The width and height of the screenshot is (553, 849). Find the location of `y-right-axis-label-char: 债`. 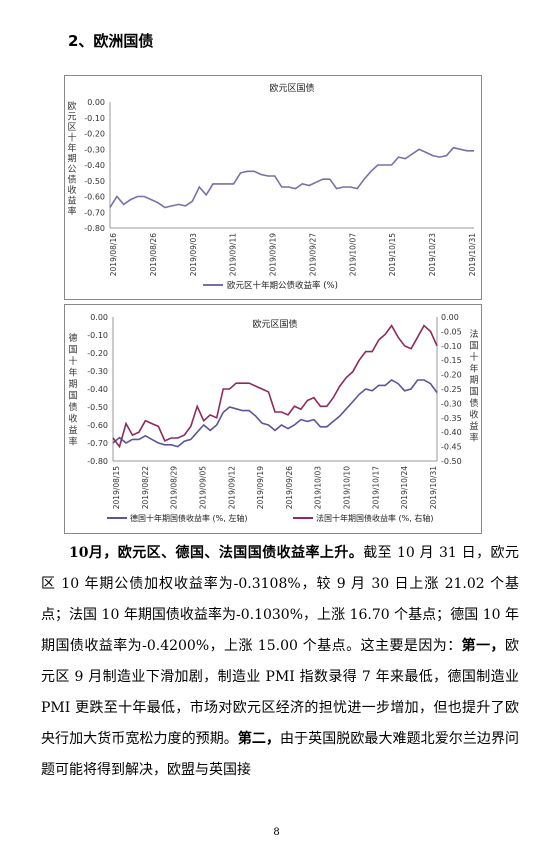

y-right-axis-label-char: 债 is located at coordinates (473, 403).